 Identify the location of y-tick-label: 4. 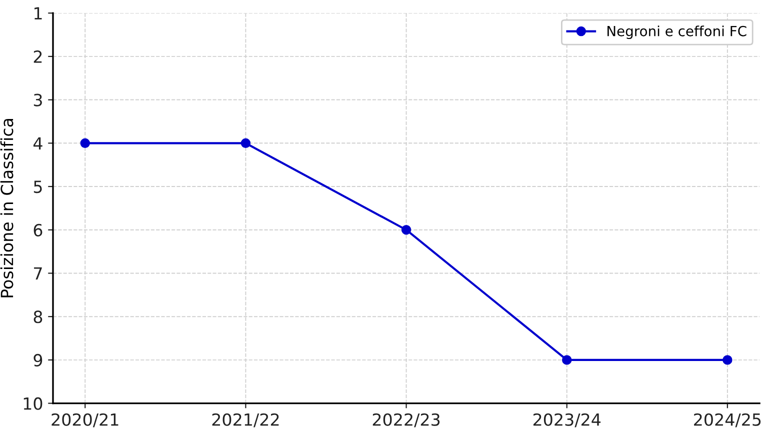
(37, 143).